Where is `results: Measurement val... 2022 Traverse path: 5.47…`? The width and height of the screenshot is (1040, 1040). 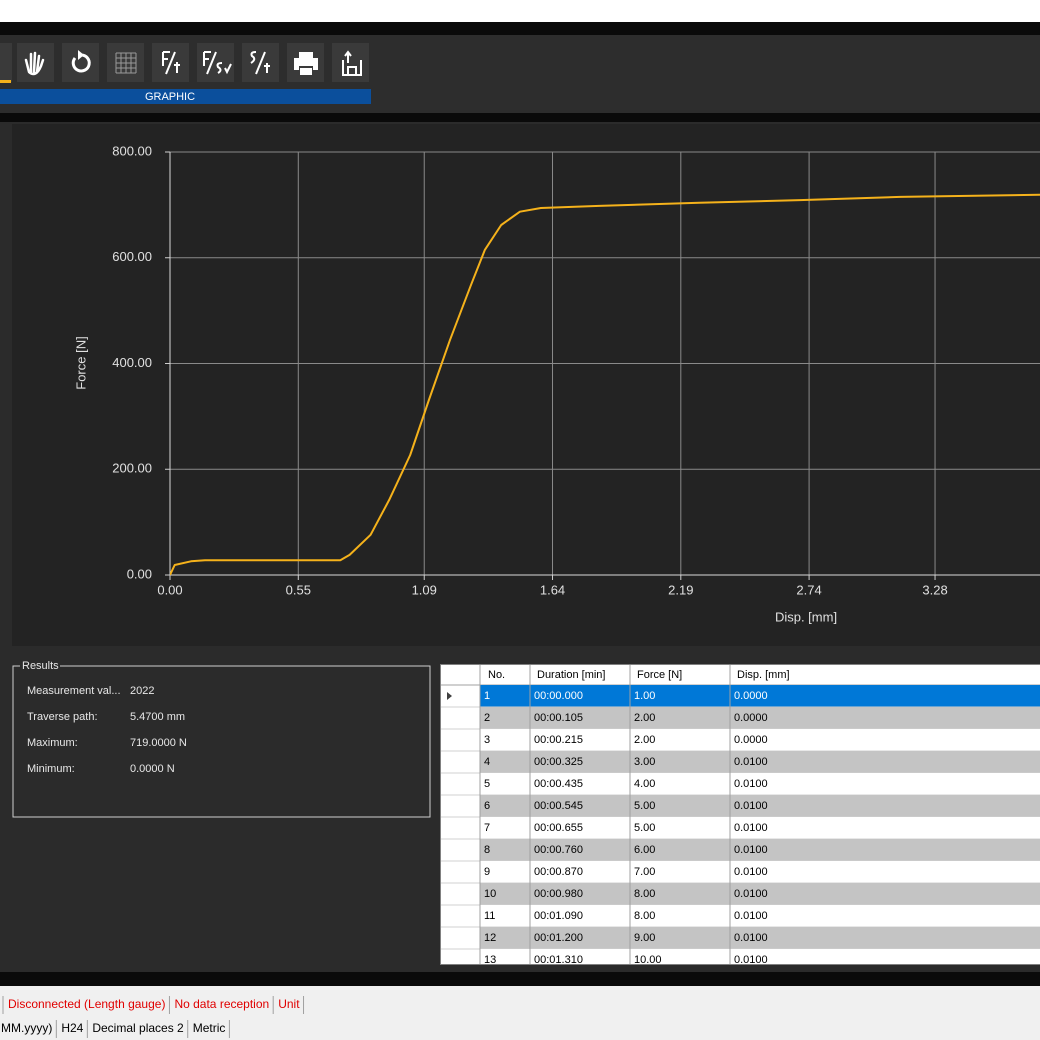 results: Measurement val... 2022 Traverse path: 5.47… is located at coordinates (107, 730).